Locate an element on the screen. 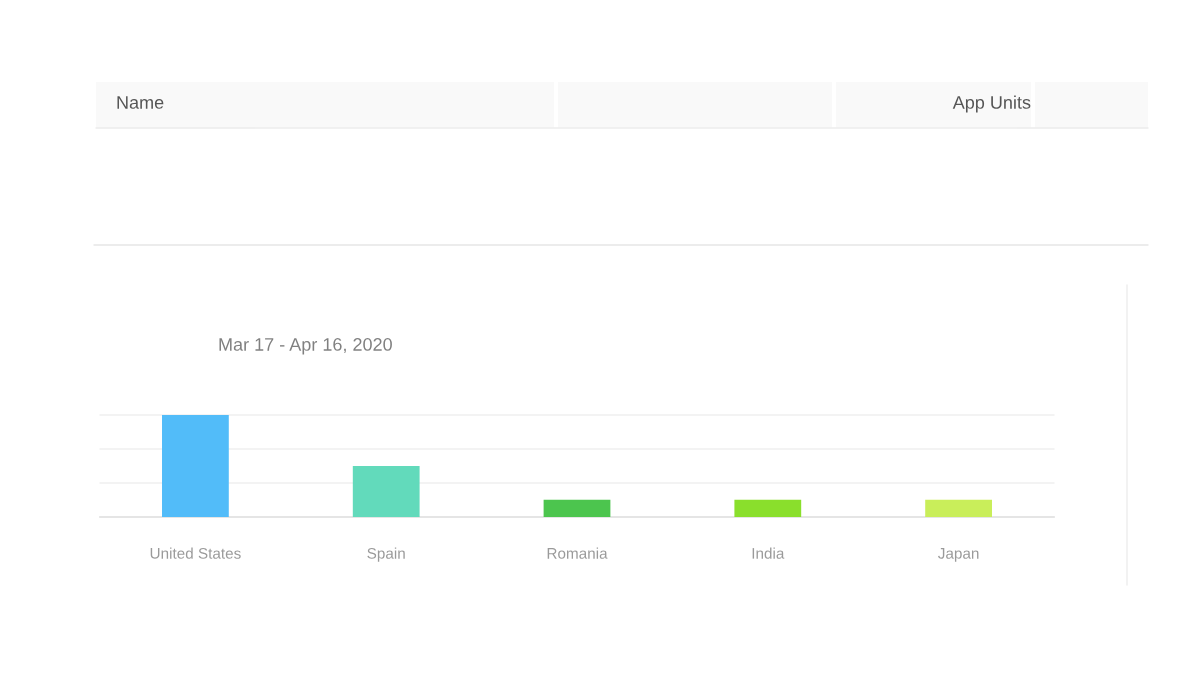  x-tick-label: United States is located at coordinates (195, 553).